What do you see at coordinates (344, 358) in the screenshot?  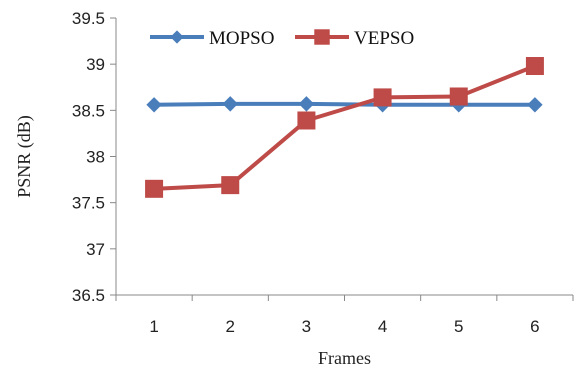 I see `x-axis-title: Frames` at bounding box center [344, 358].